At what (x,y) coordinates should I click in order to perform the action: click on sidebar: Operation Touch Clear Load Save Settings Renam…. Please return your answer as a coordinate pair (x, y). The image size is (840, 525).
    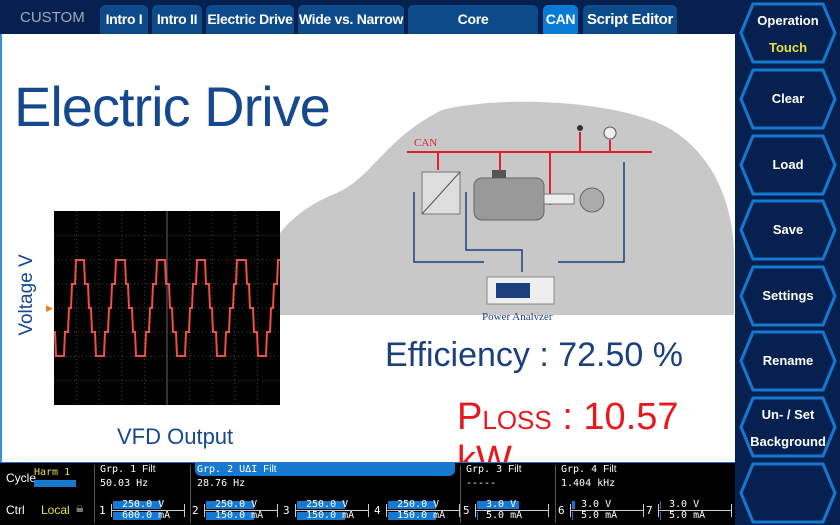
    Looking at the image, I should click on (787, 262).